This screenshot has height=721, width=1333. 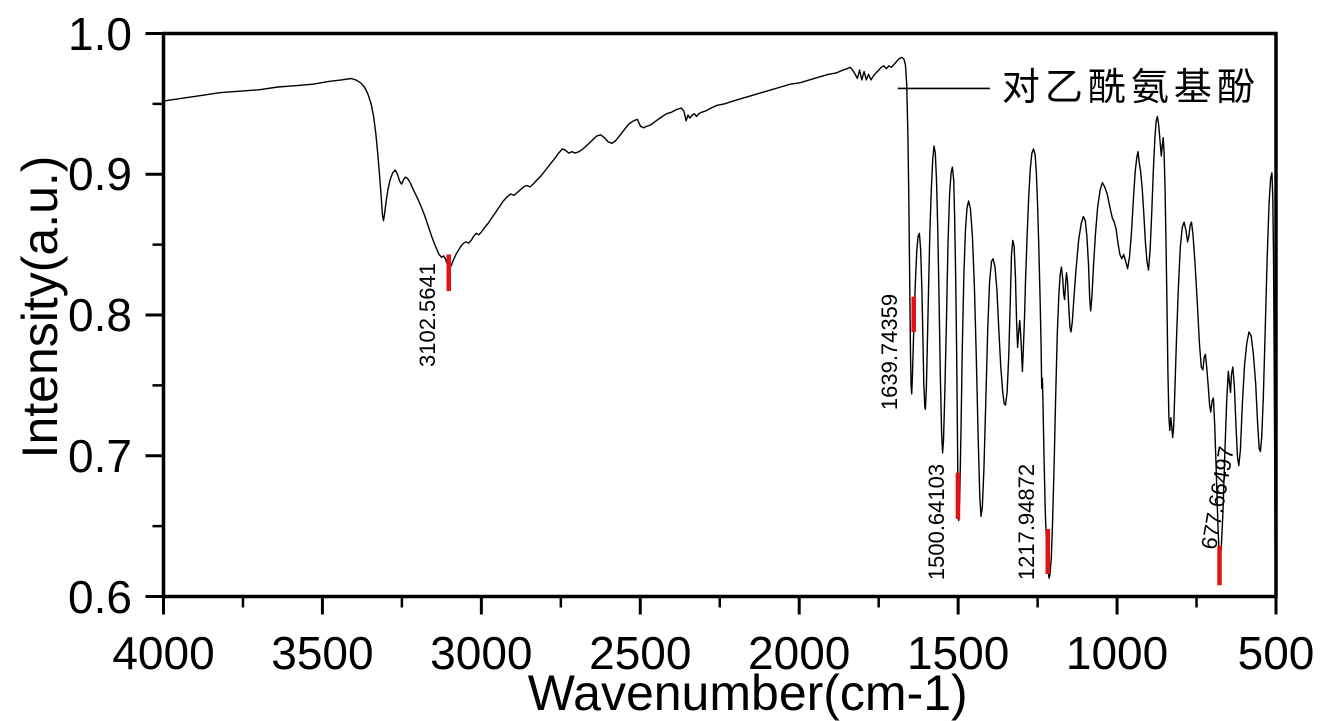 What do you see at coordinates (100, 33) in the screenshot?
I see `y-tick-label: 1.0` at bounding box center [100, 33].